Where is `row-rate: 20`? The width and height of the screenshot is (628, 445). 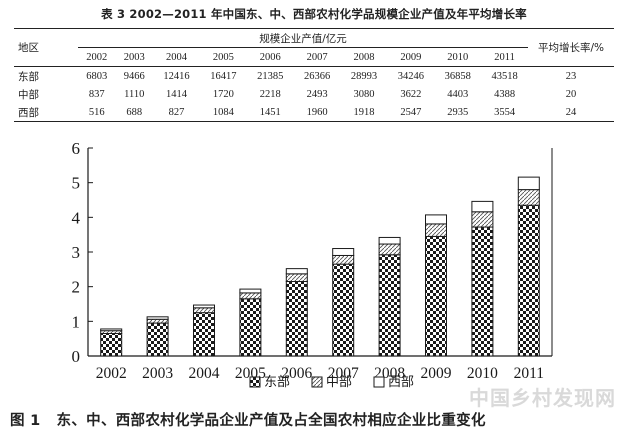 row-rate: 20 is located at coordinates (571, 94).